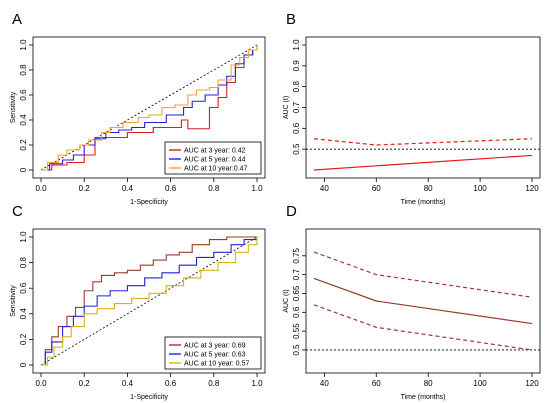 The height and width of the screenshot is (403, 550). Describe the element at coordinates (216, 169) in the screenshot. I see `legend-label-3: AUC at 10 year:0.47` at that location.